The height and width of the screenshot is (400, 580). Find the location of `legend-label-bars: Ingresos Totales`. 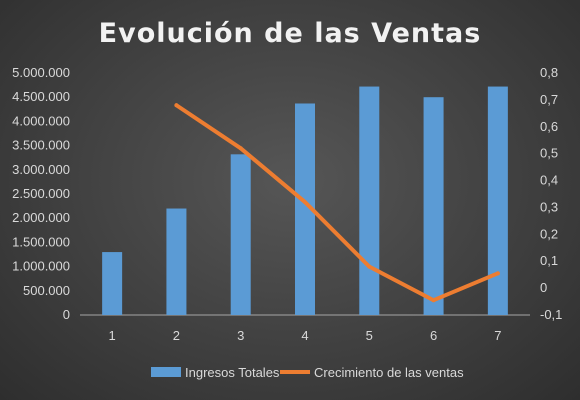

legend-label-bars: Ingresos Totales is located at coordinates (232, 372).